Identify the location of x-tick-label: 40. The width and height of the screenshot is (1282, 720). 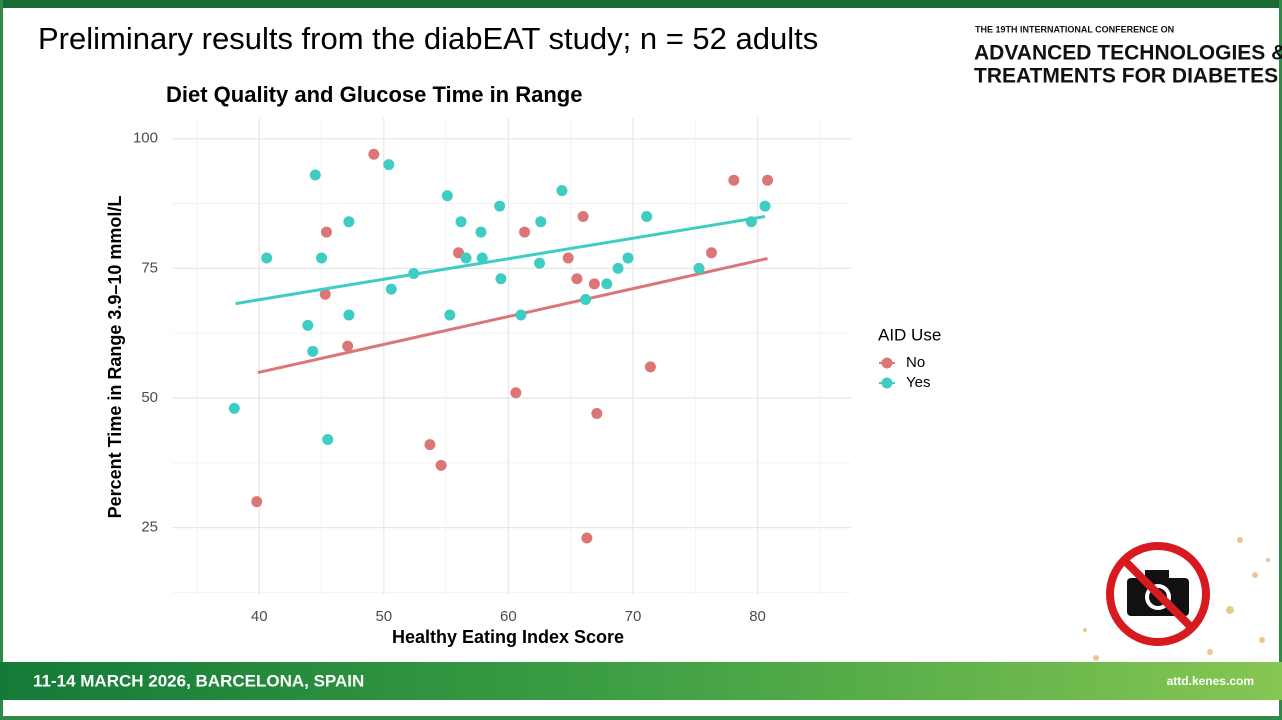
(259, 616).